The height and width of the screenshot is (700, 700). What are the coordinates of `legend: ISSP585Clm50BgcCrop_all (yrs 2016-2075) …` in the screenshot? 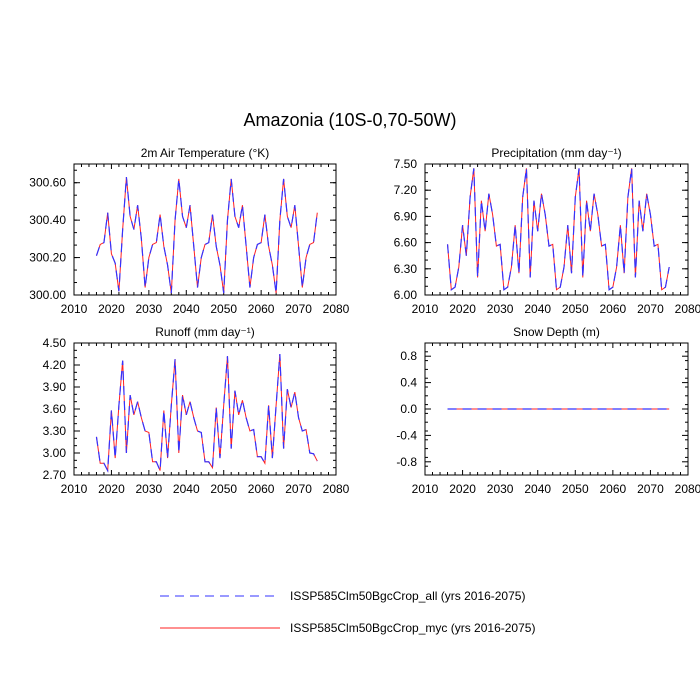 It's located at (347, 612).